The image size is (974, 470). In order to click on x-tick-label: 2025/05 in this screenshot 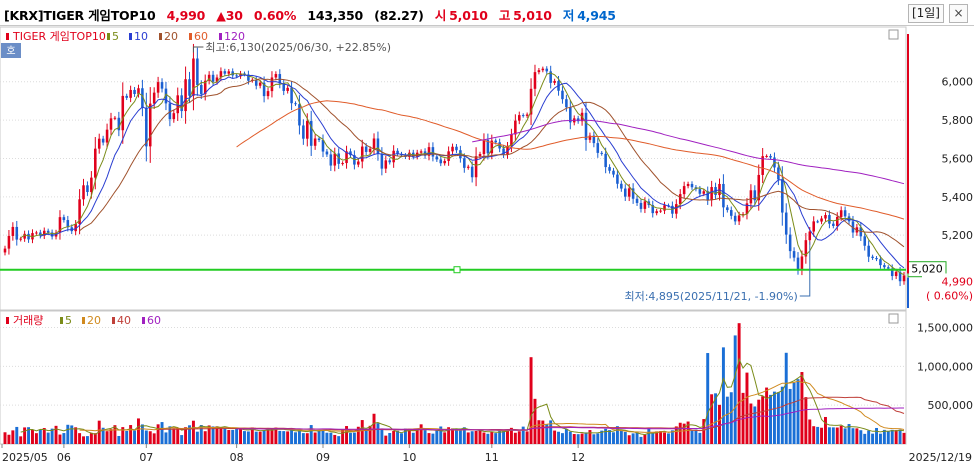, I will do `click(25, 457)`.